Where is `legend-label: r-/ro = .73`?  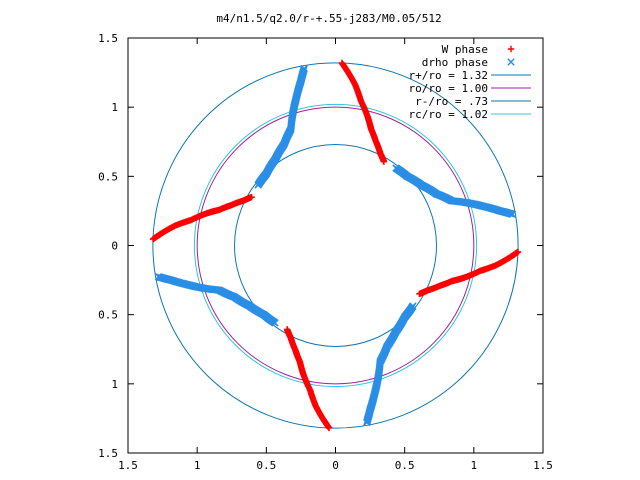 legend-label: r-/ro = .73 is located at coordinates (451, 101).